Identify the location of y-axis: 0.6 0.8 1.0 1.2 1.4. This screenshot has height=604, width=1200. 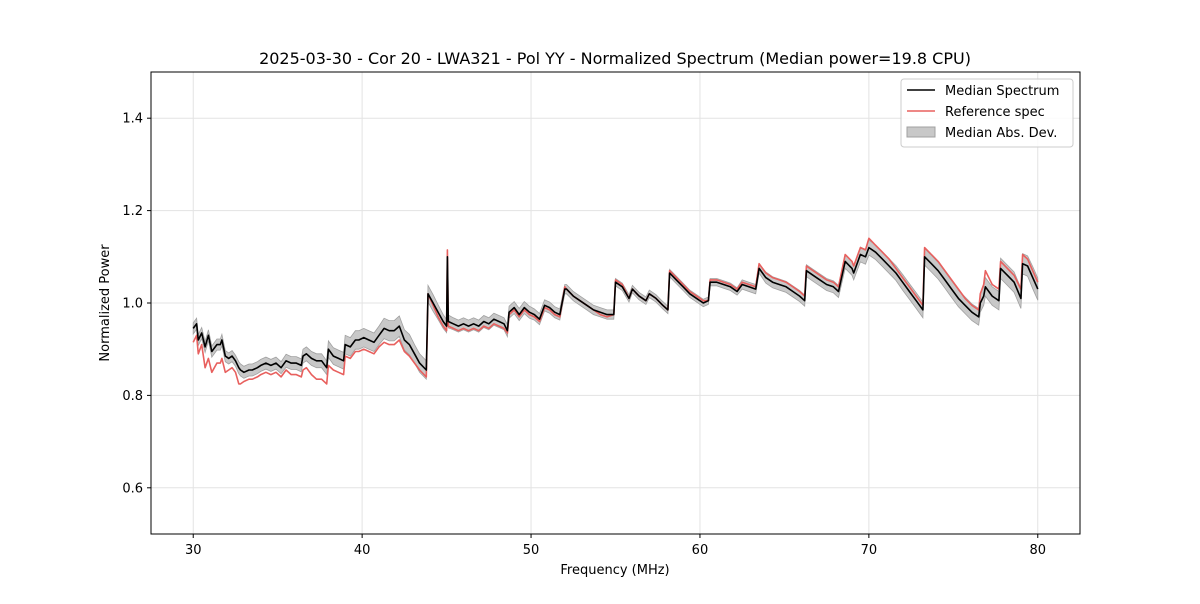
(136, 304).